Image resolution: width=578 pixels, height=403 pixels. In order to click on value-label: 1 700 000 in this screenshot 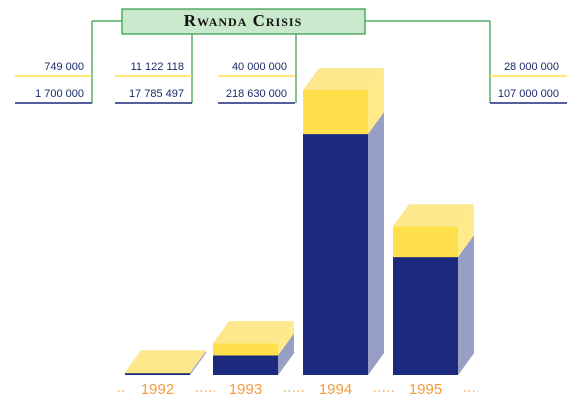, I will do `click(59, 94)`.